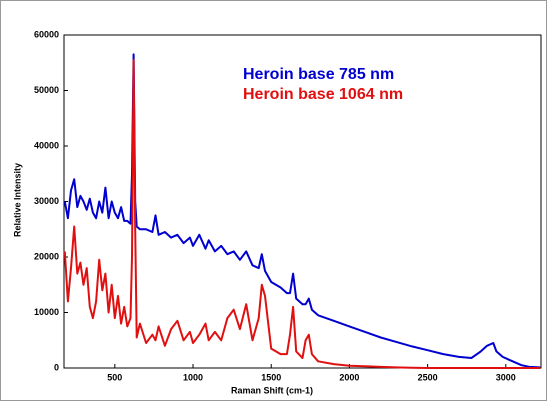 The height and width of the screenshot is (401, 547). Describe the element at coordinates (46, 312) in the screenshot. I see `y-tick-label: 10000` at that location.